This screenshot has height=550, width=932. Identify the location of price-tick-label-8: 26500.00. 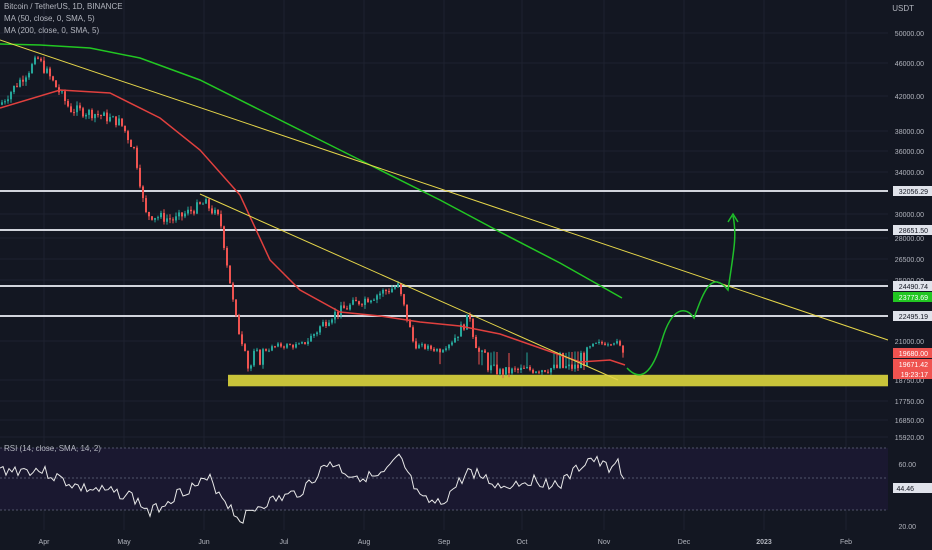
(909, 260).